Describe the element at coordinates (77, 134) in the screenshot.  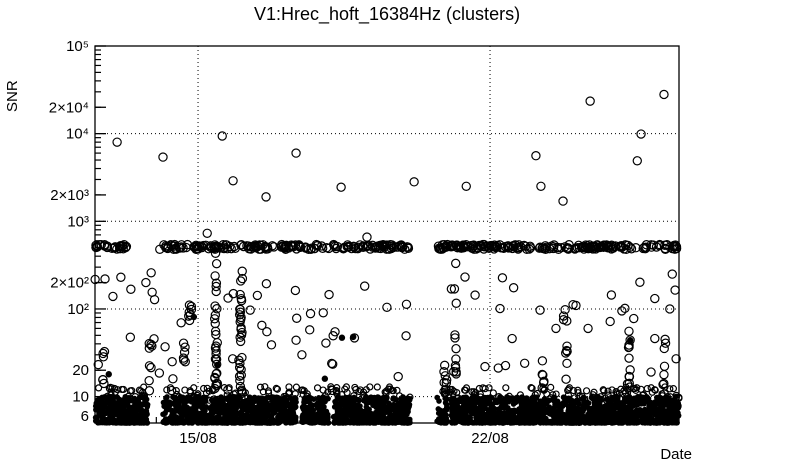
I see `svg-text: 10⁴` at that location.